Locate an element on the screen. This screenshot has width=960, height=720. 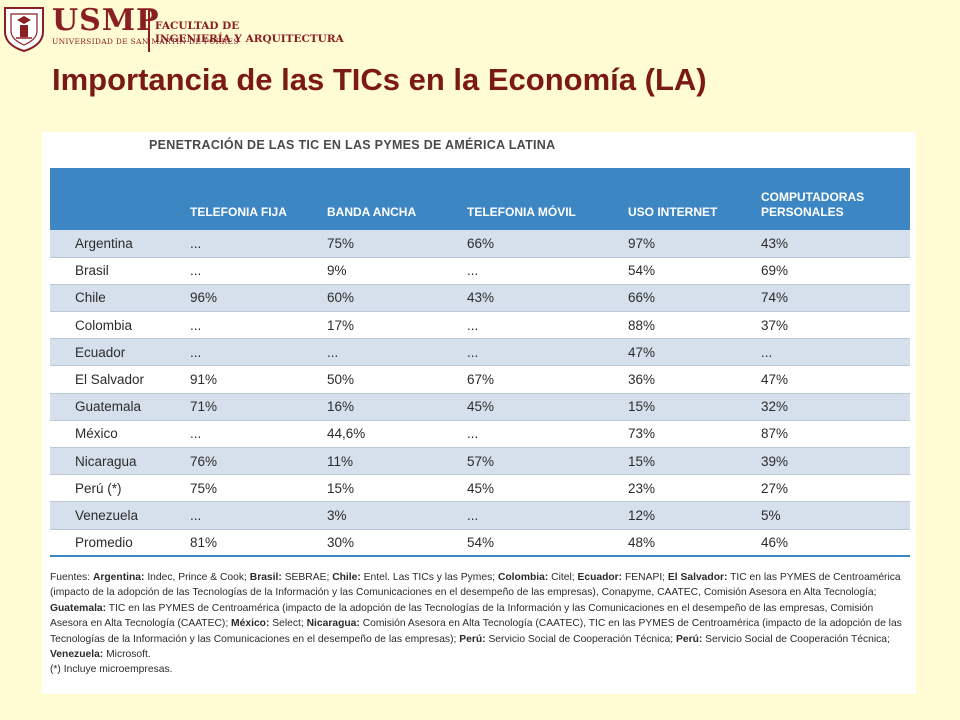
row-value-cell: 39% is located at coordinates (835, 461).